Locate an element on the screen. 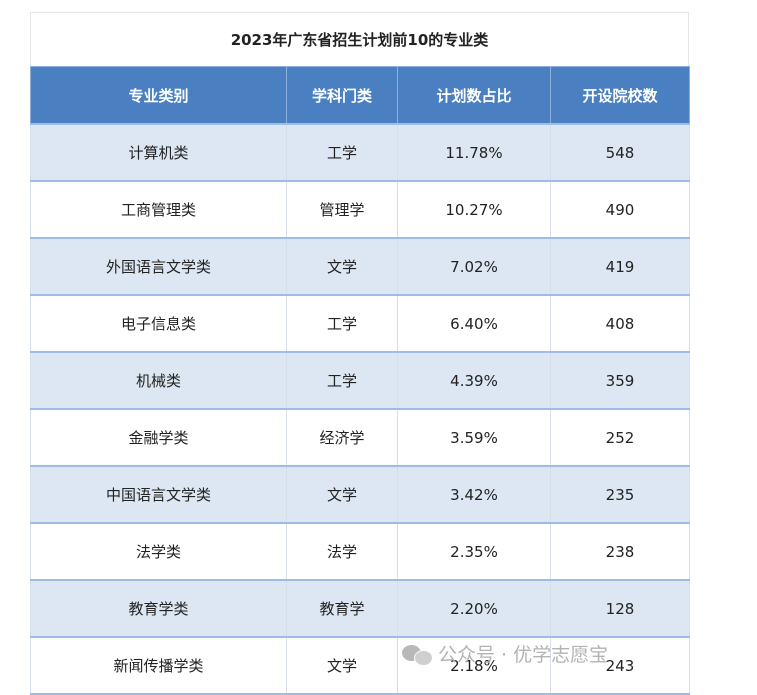  cell-discipline: 经济学 is located at coordinates (342, 437).